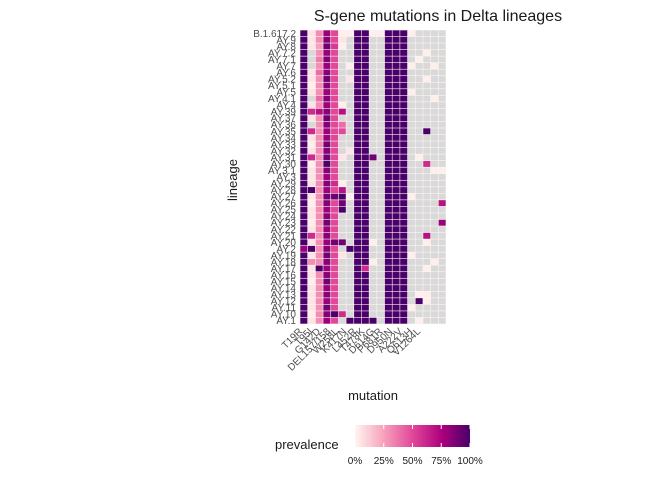 The image size is (672, 480). I want to click on y-tick-label: AY.24, so click(284, 217).